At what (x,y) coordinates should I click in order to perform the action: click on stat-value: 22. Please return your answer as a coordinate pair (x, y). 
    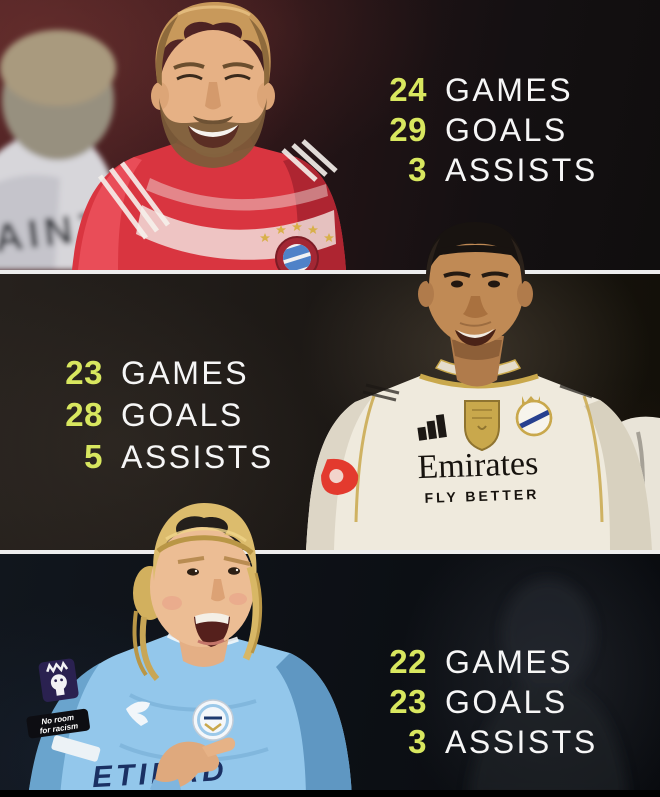
    Looking at the image, I should click on (408, 661).